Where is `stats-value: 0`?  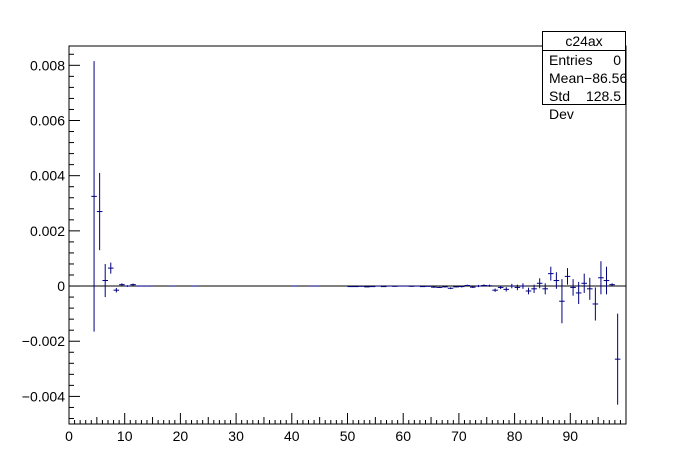 stats-value: 0 is located at coordinates (617, 60).